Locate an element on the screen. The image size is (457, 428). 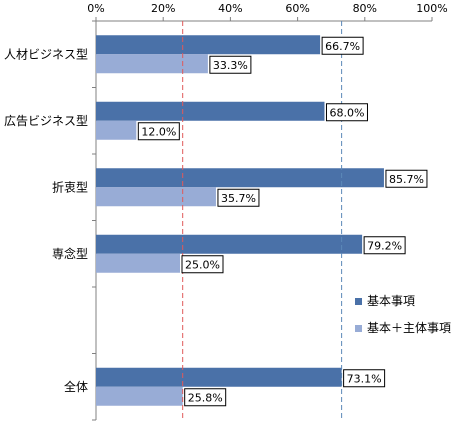
data-label: 12.0% is located at coordinates (158, 131).